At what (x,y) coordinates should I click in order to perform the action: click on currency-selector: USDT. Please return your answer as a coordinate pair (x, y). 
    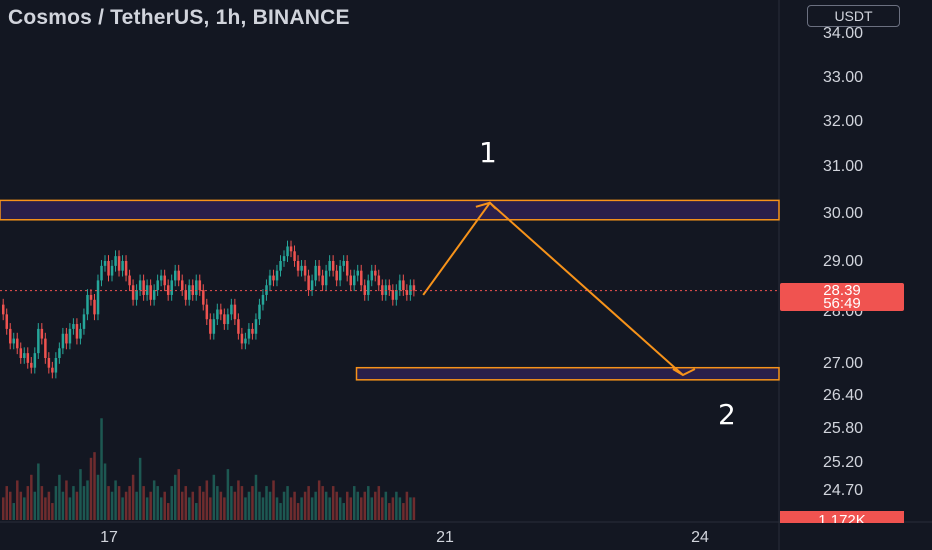
    Looking at the image, I should click on (853, 16).